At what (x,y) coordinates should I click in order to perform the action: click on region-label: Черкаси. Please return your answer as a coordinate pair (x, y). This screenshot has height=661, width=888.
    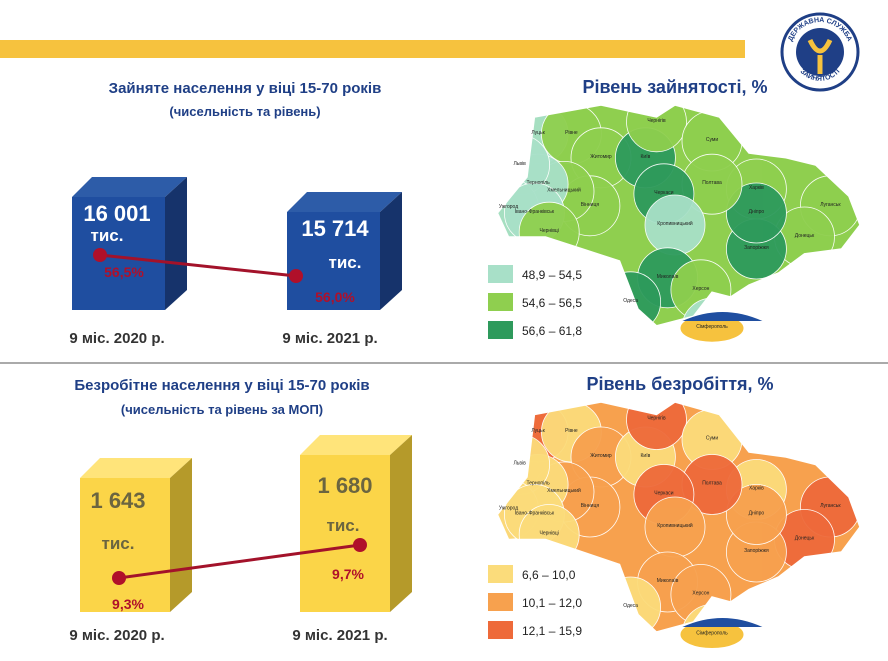
    Looking at the image, I should click on (663, 494).